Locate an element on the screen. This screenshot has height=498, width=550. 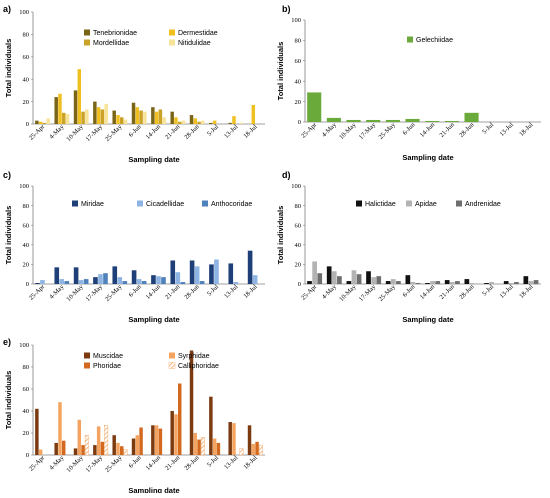
panel-a-x-tick-label: 6-Jun is located at coordinates (136, 131).